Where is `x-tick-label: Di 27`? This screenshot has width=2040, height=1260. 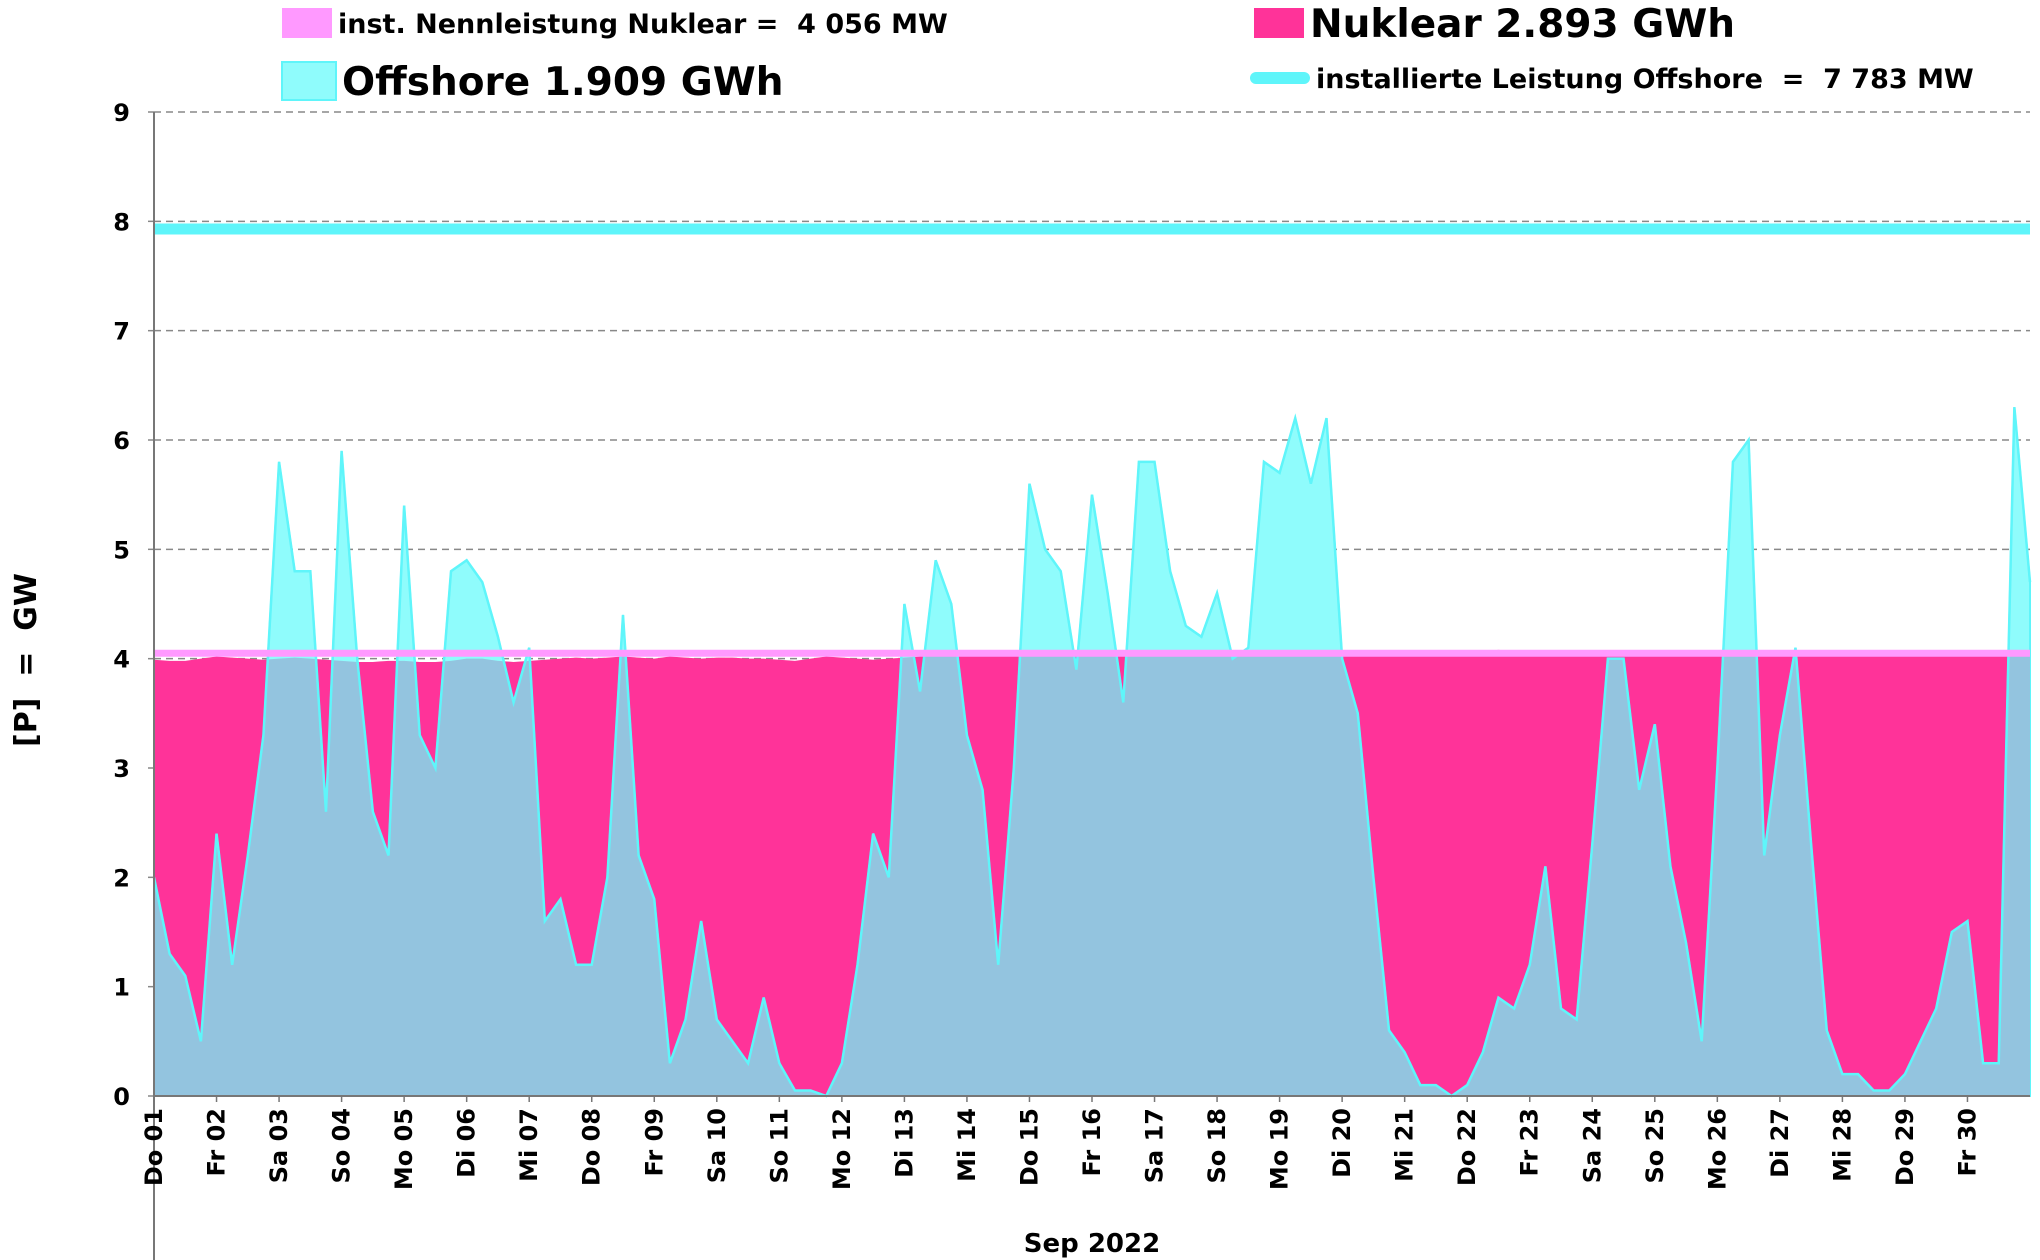 x-tick-label: Di 27 is located at coordinates (1780, 1143).